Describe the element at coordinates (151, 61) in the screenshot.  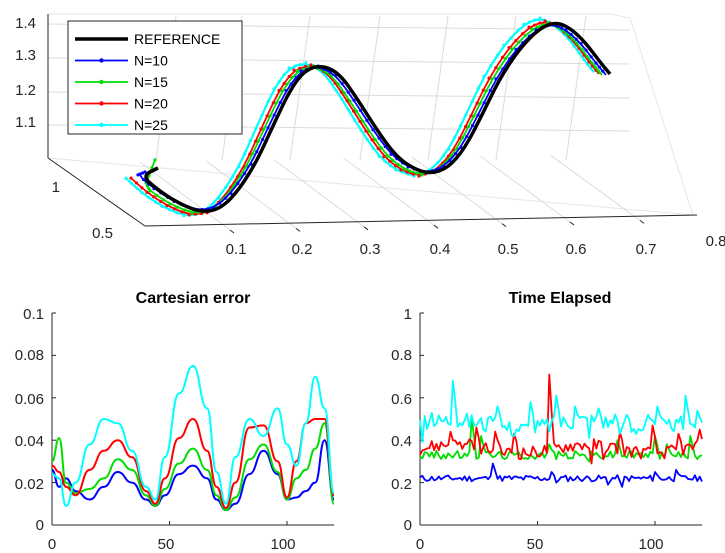
I see `legend-label: N=10` at that location.